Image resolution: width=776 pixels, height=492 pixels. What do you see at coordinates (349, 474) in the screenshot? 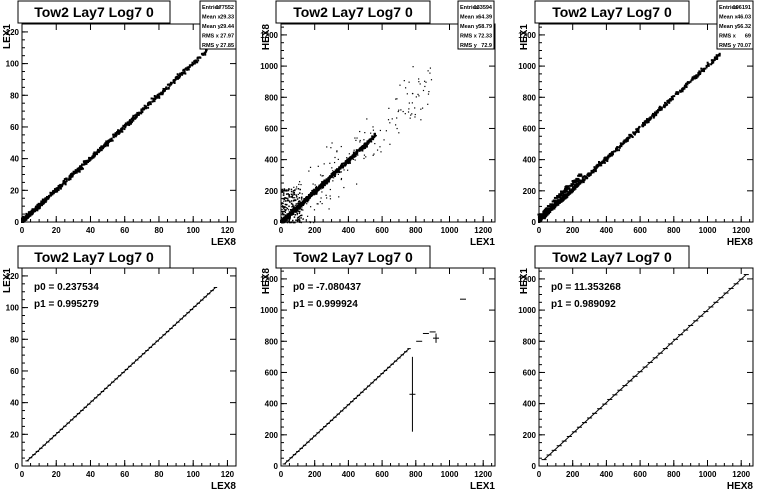
I see `x-tick-label: 400` at bounding box center [349, 474].